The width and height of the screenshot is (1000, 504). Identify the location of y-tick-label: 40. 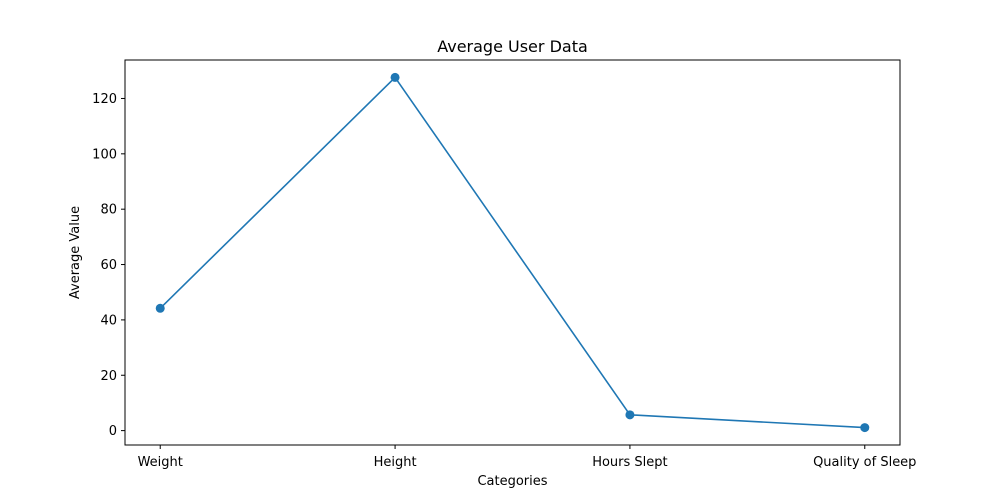
(108, 320).